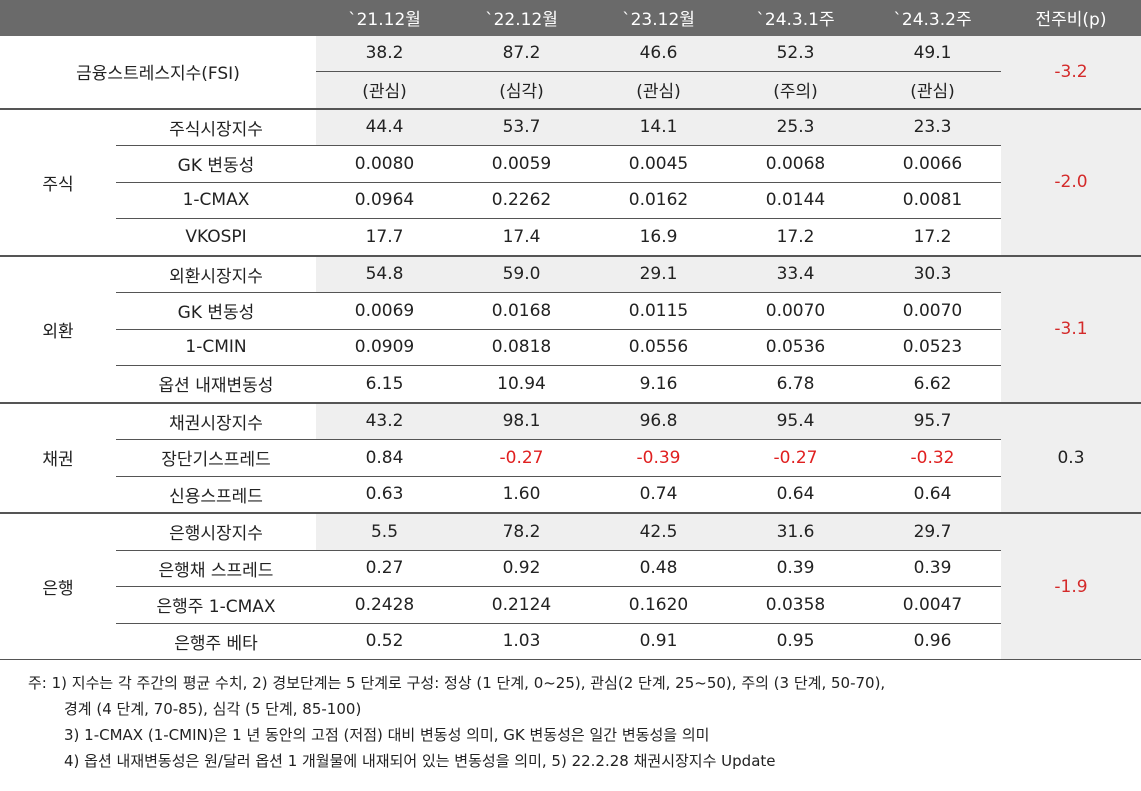  I want to click on table-row: 은행채 스프레드 0.27 0.92 0.48 0.39 0.39, so click(570, 568).